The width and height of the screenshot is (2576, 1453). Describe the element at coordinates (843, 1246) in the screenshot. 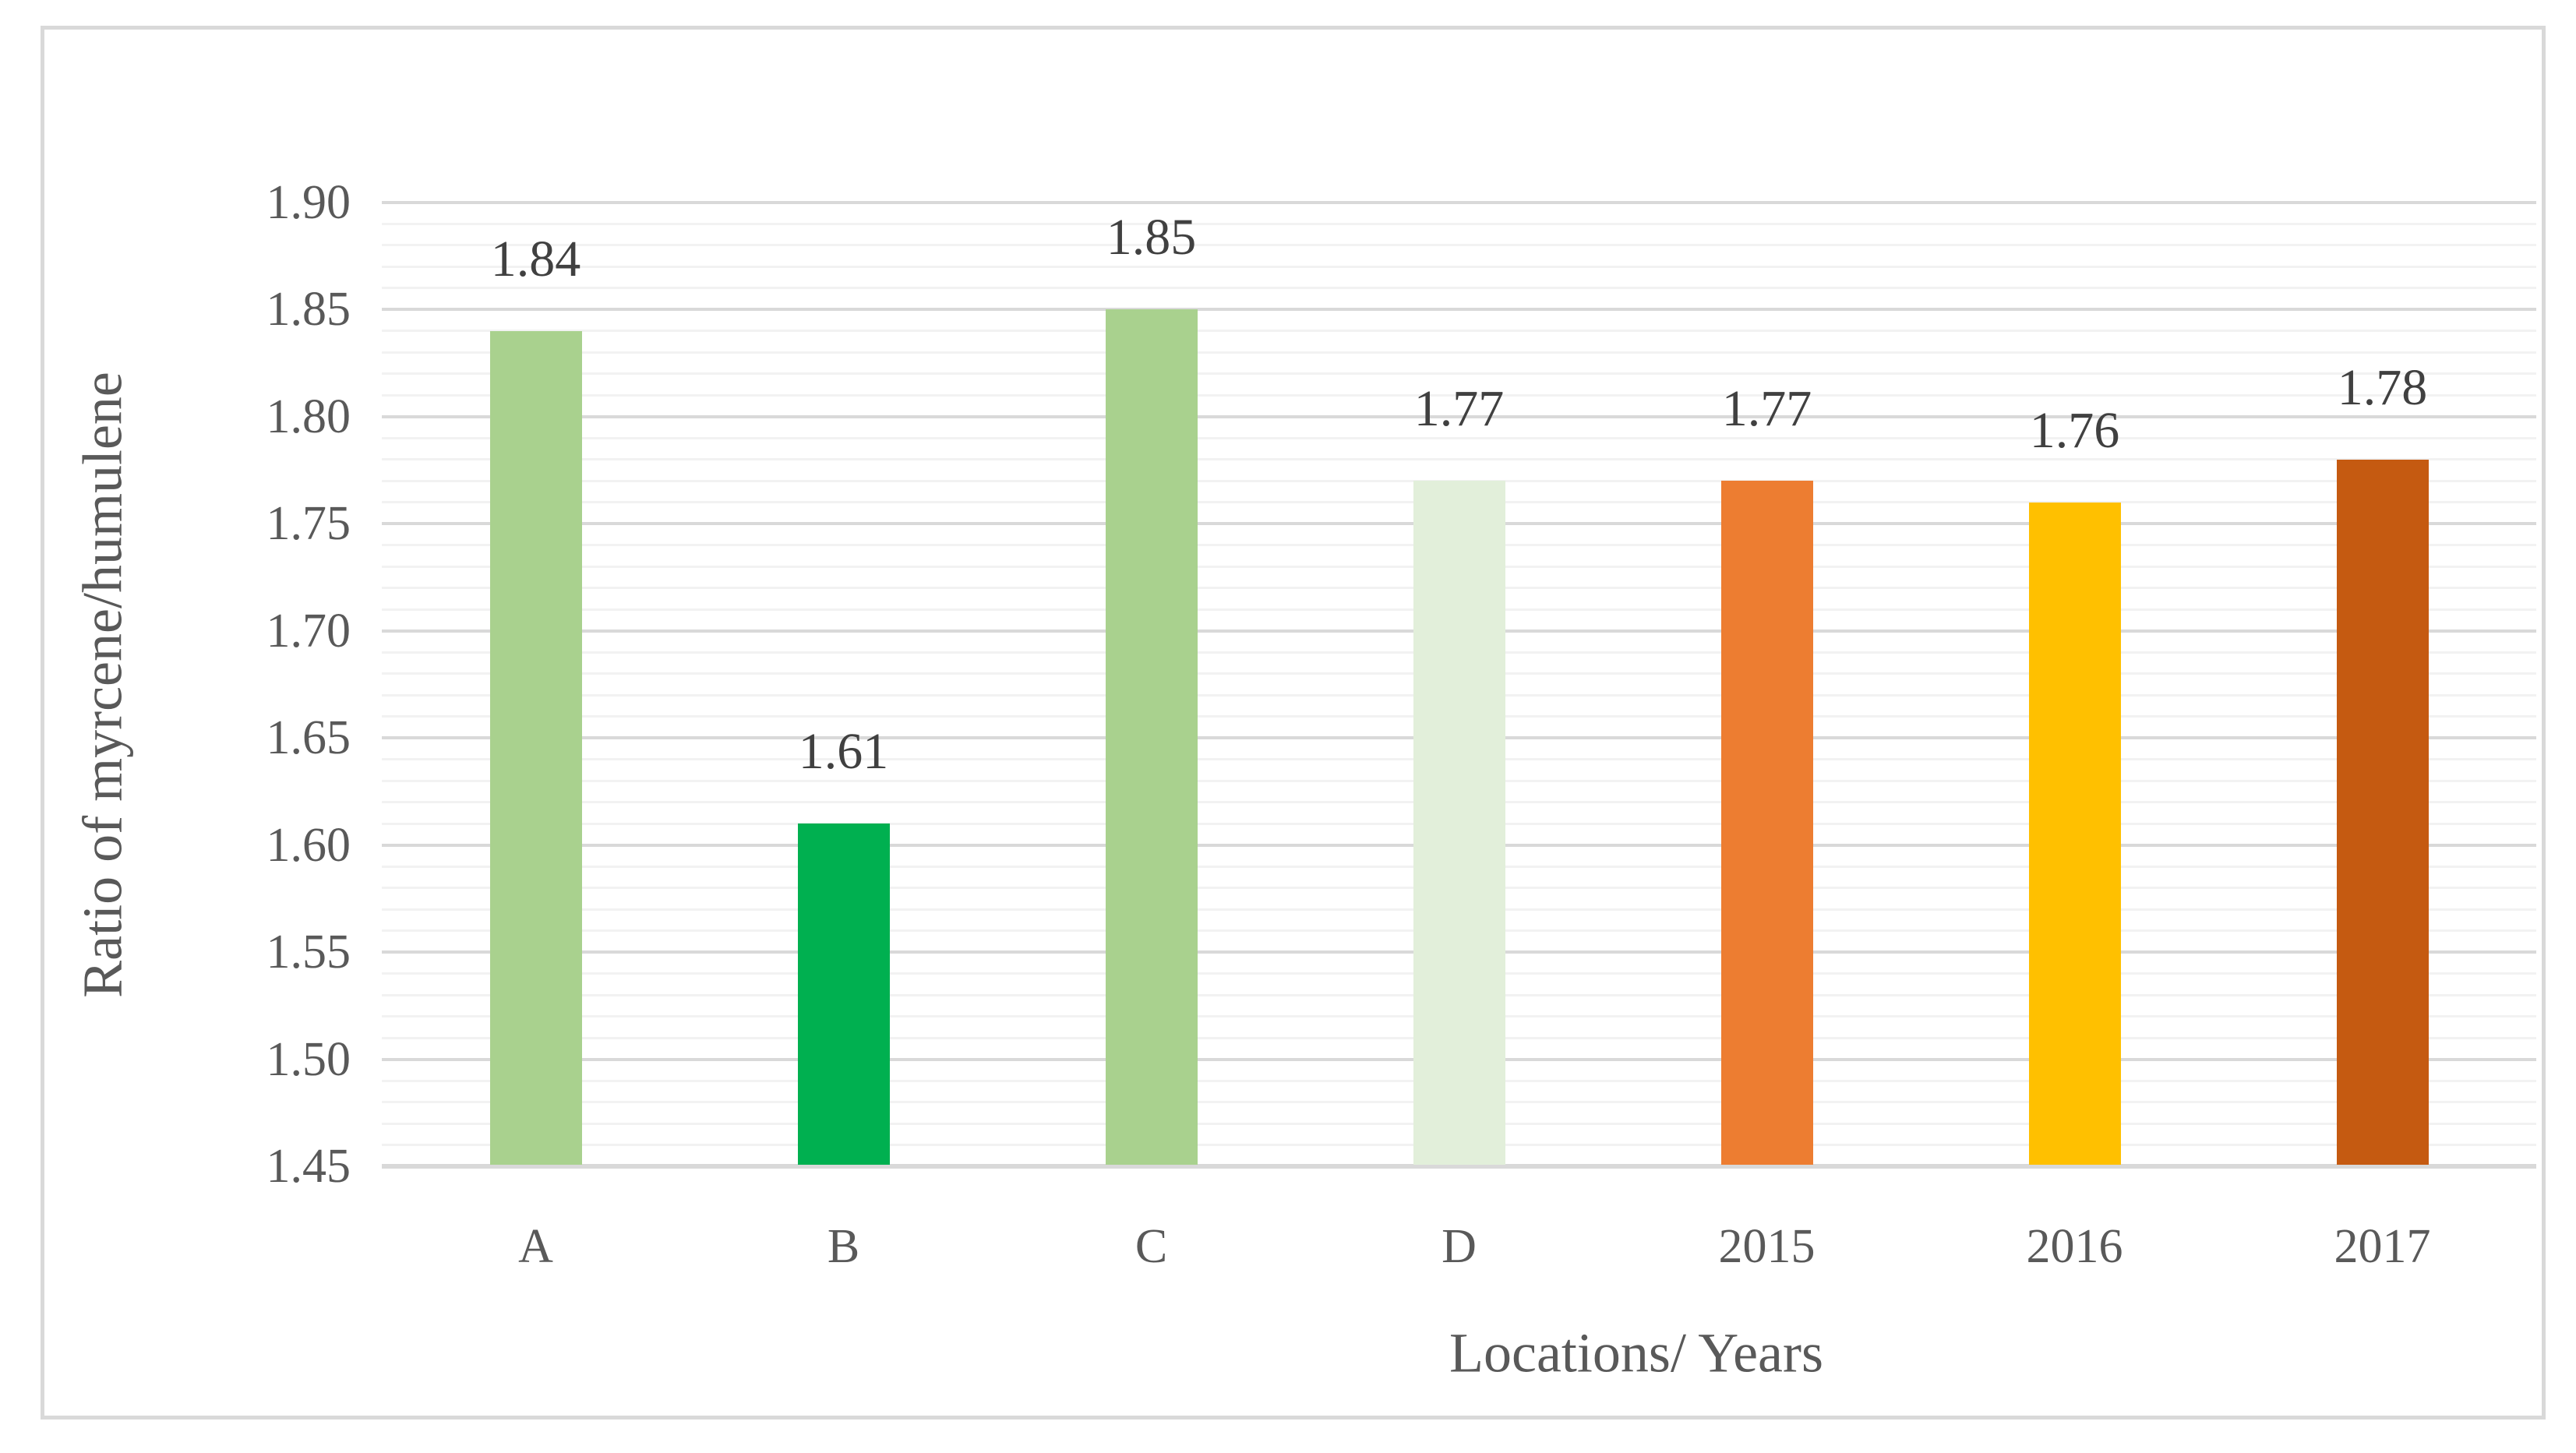

I see `x-tick-label: B` at that location.